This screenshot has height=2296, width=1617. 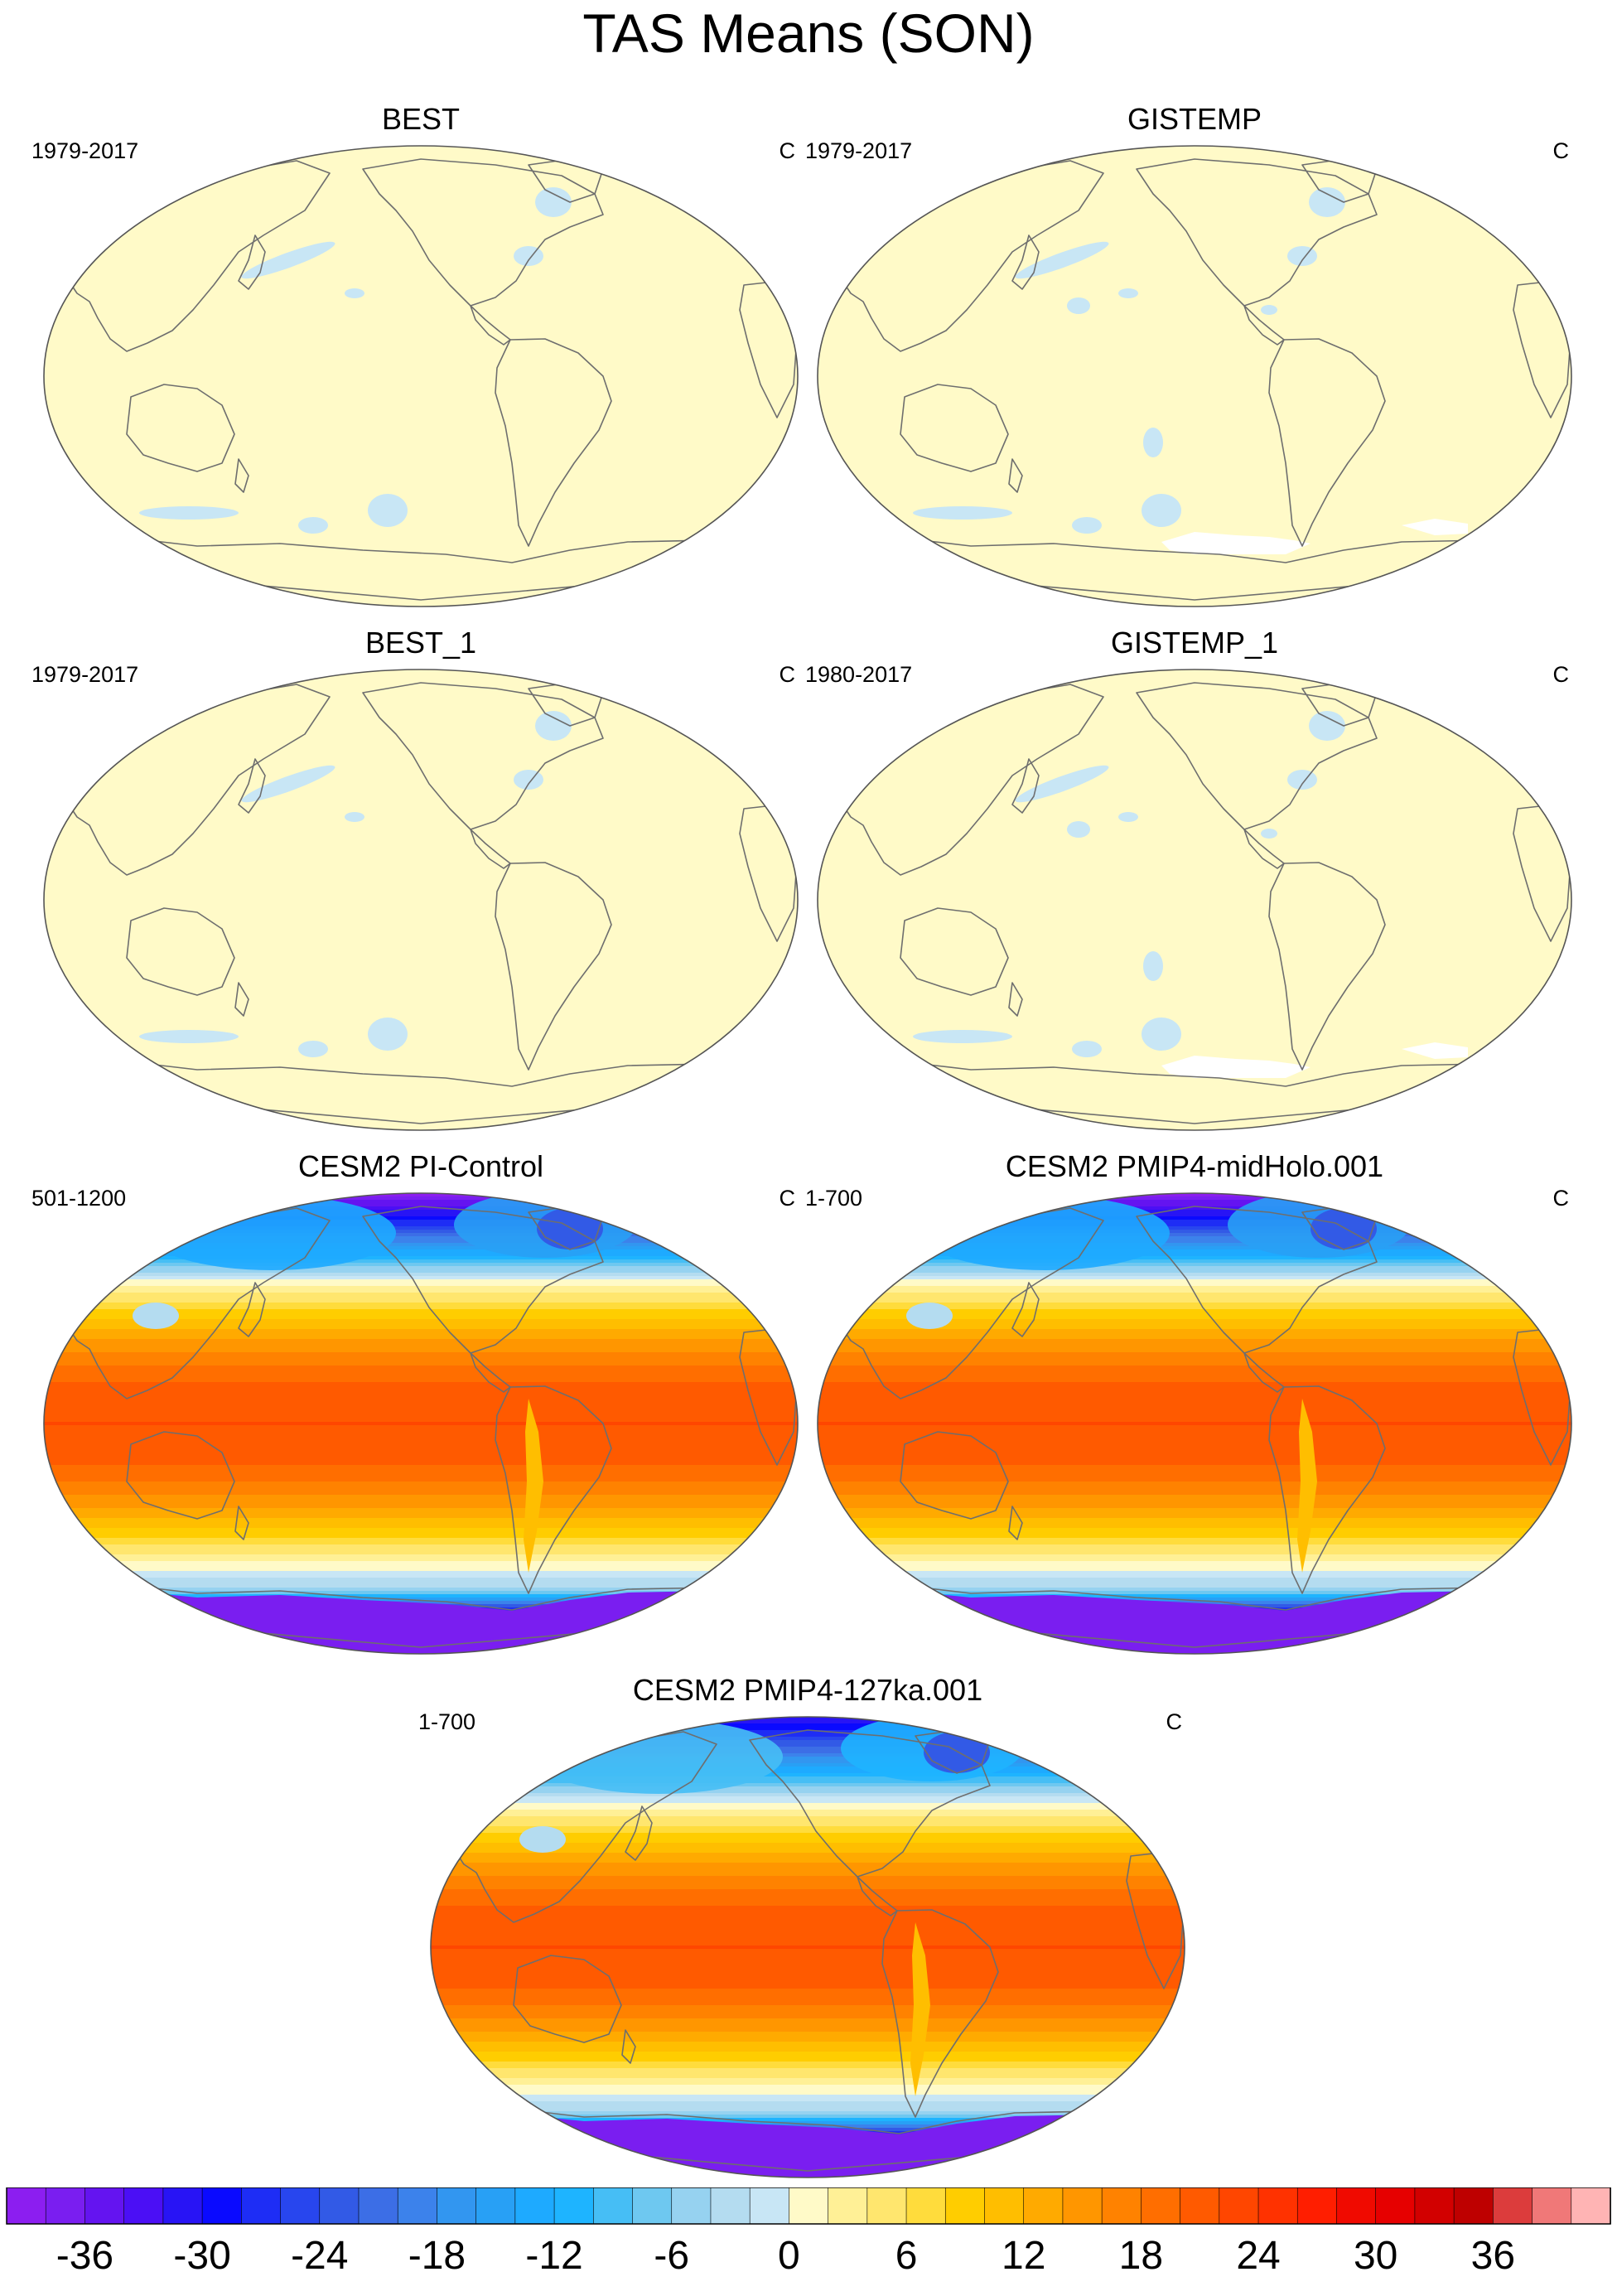 I want to click on colorbar-tick-label: 30, so click(x=1375, y=2256).